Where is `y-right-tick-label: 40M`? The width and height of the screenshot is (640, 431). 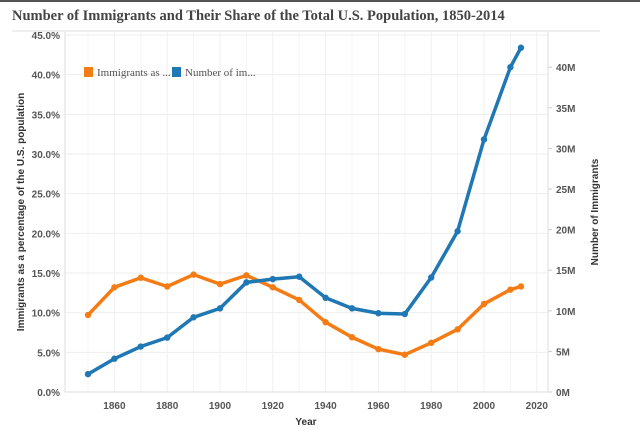 y-right-tick-label: 40M is located at coordinates (565, 68).